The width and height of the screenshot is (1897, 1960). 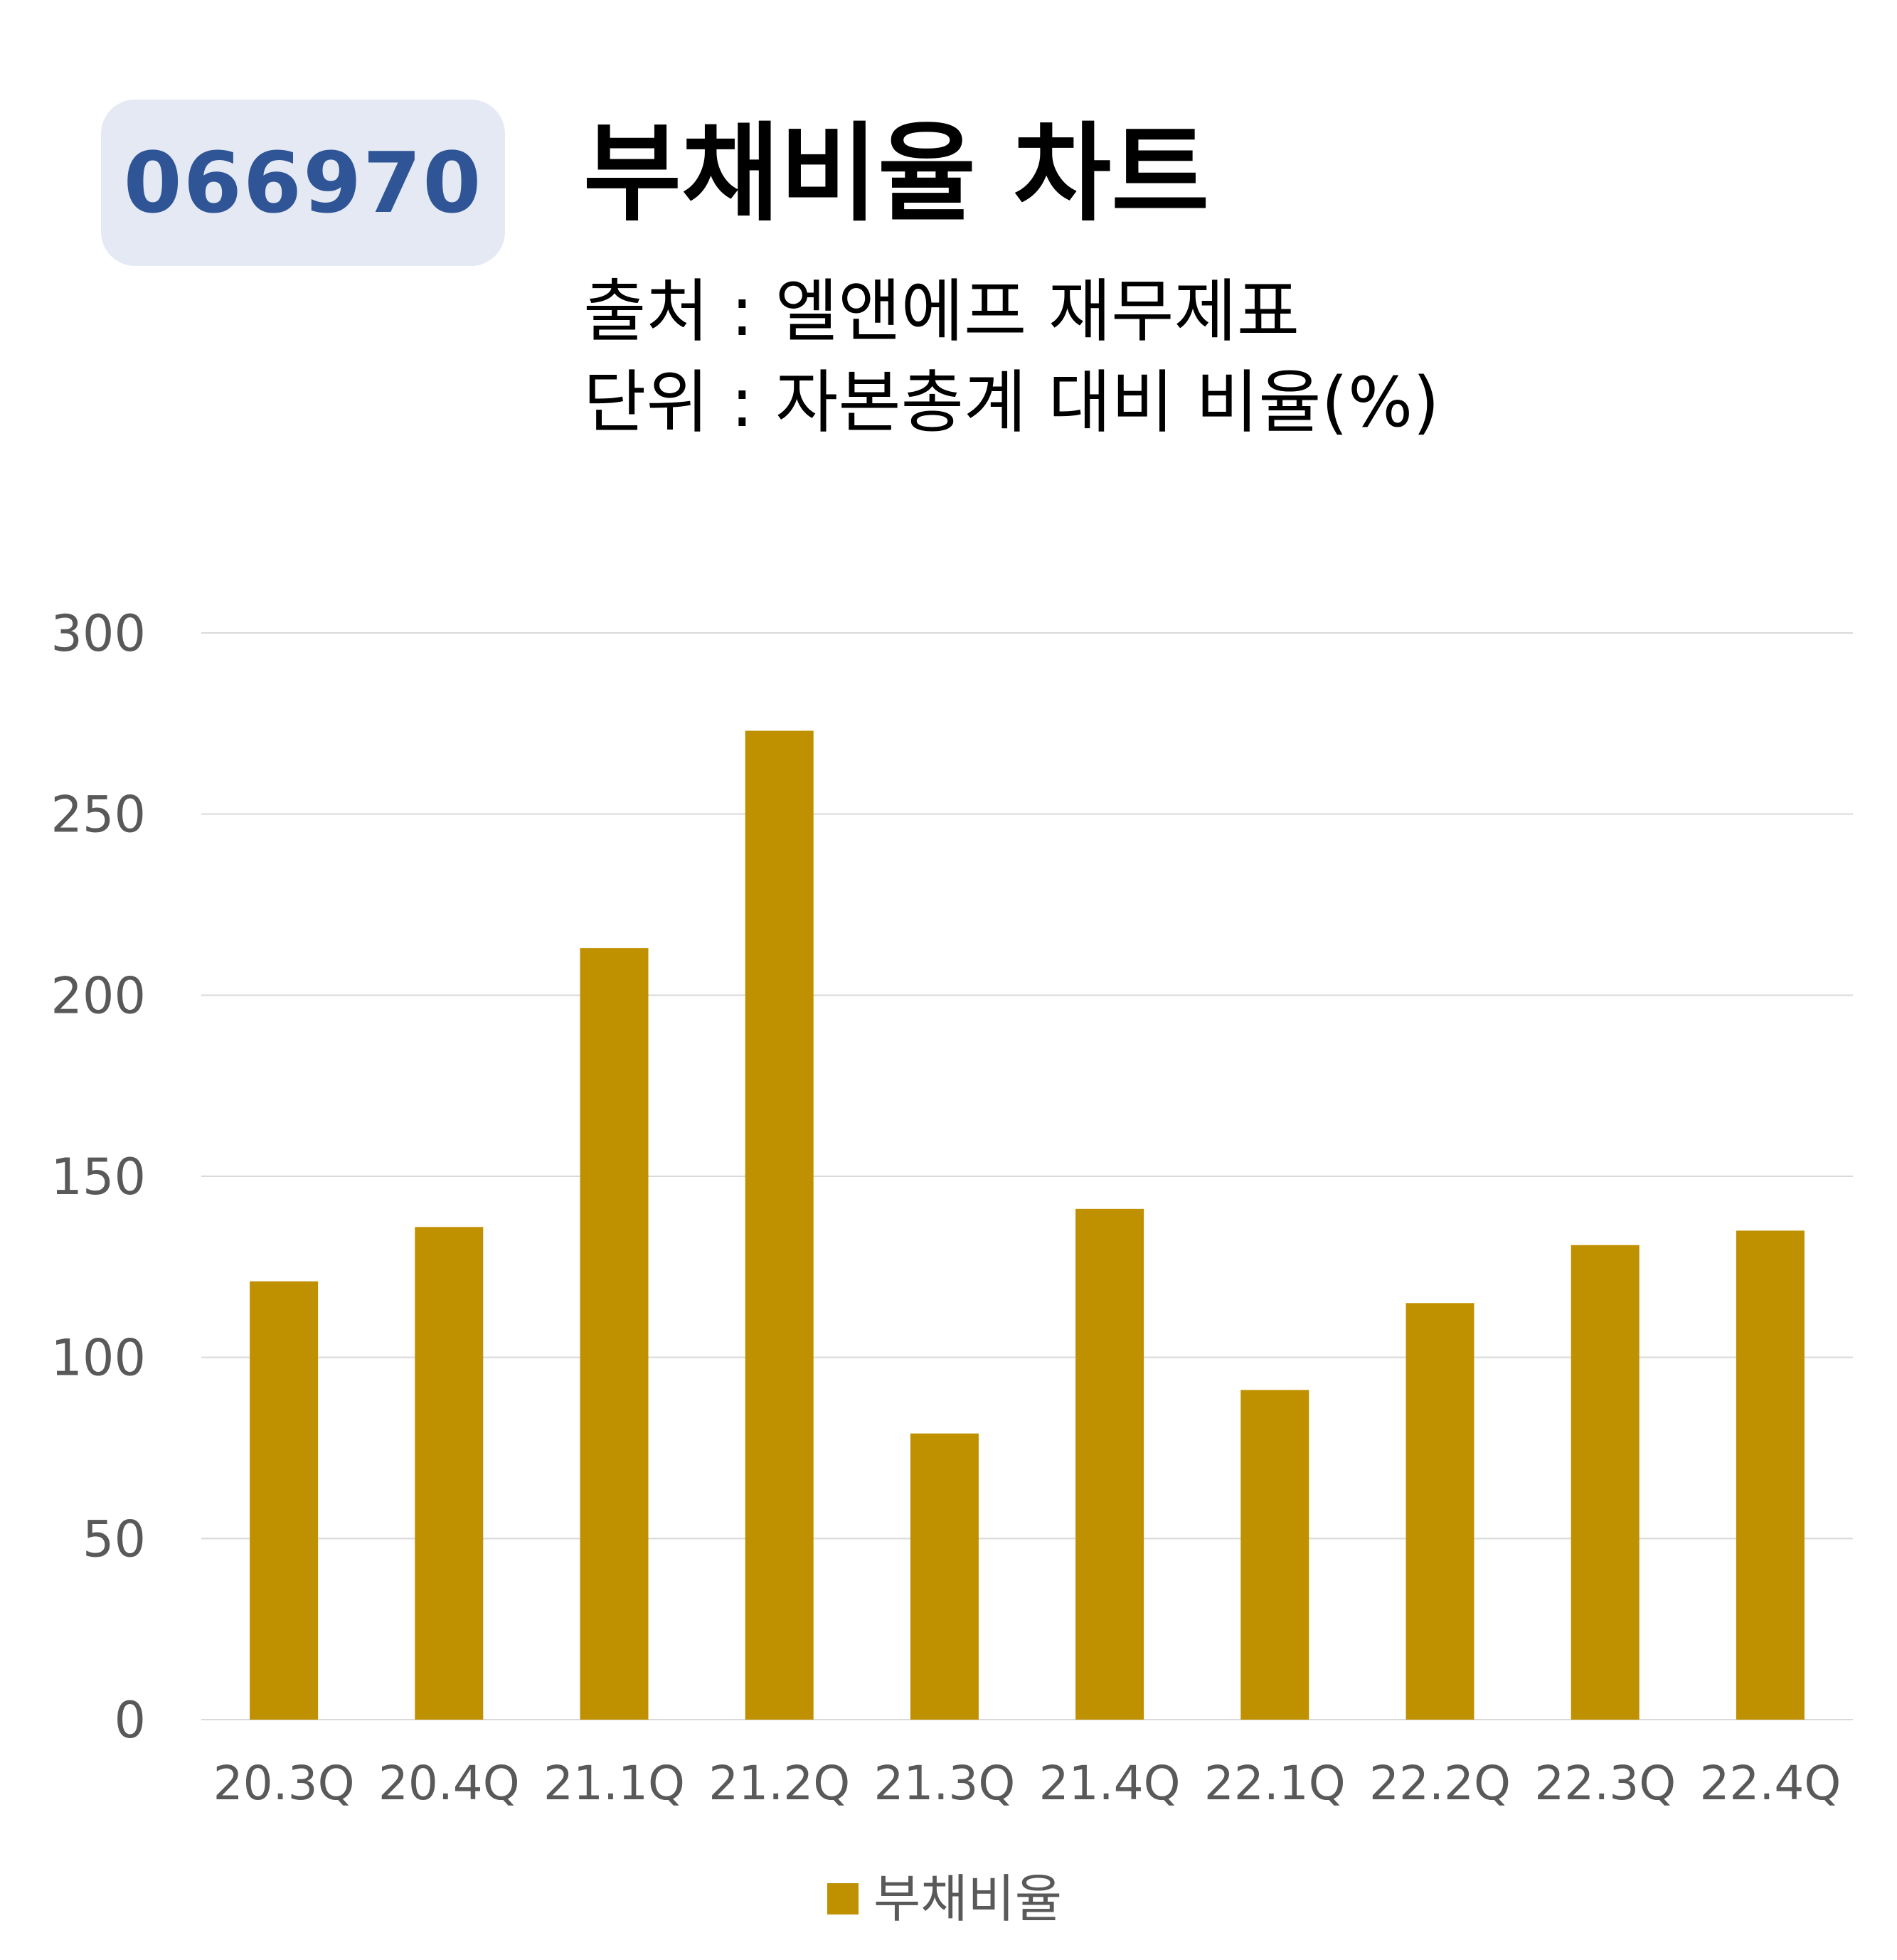 I want to click on source-label: 출처 : 엘앤에프 재무제표, so click(x=941, y=311).